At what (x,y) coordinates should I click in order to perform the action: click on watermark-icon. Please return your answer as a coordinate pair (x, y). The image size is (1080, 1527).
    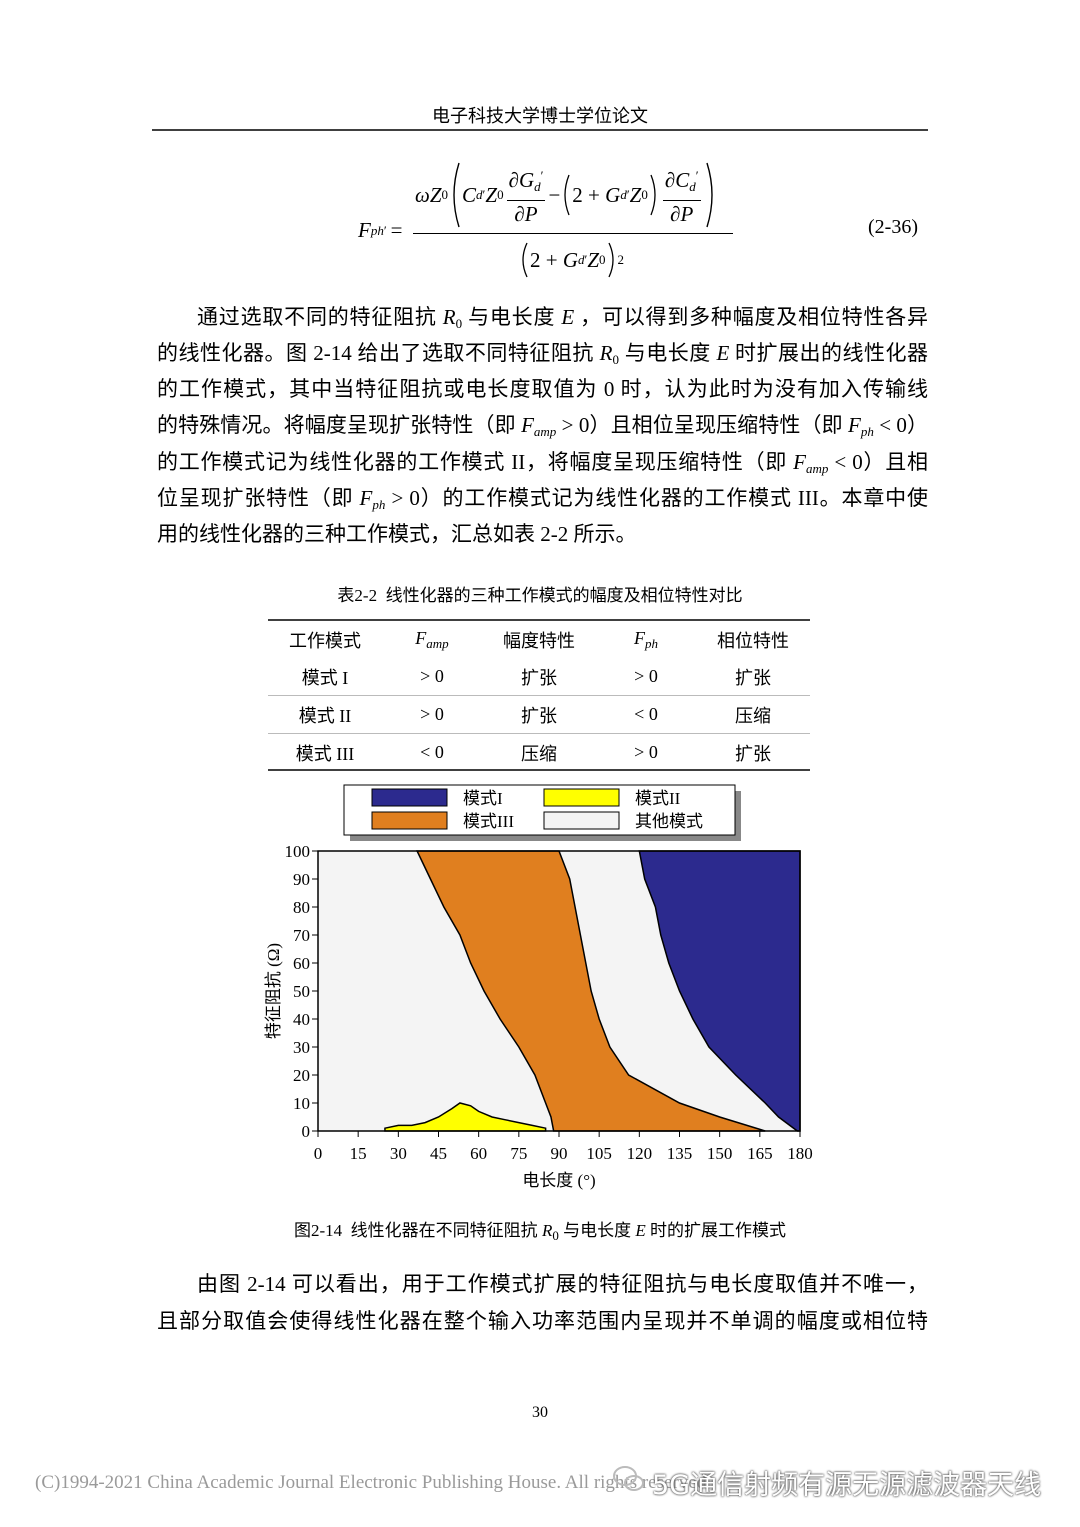
    Looking at the image, I should click on (628, 1478).